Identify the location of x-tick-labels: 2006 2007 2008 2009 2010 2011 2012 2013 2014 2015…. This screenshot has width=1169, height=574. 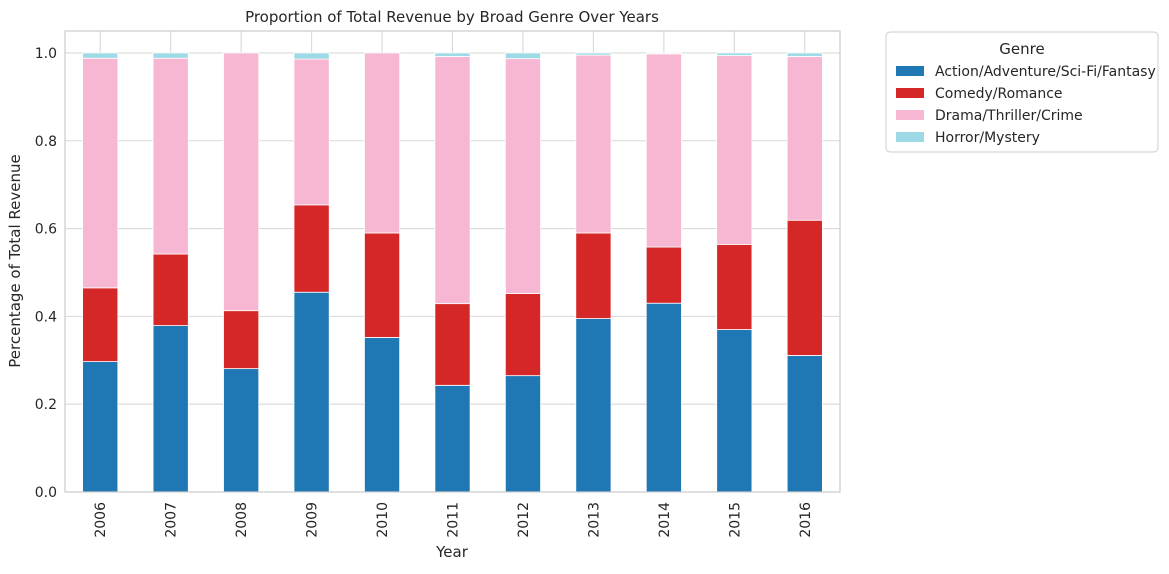
(453, 520).